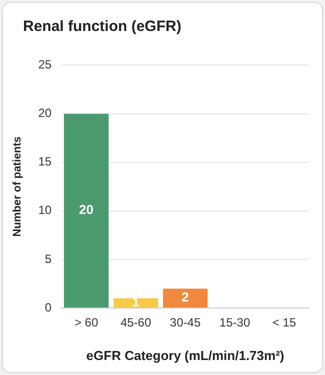 The image size is (325, 375). I want to click on y-tick-label: 20, so click(45, 113).